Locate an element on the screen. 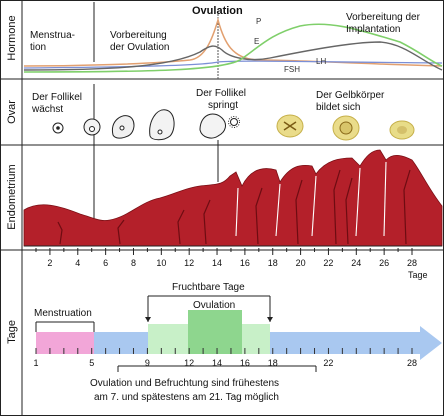 The width and height of the screenshot is (444, 416). endometrium-tick-label: 10 is located at coordinates (161, 263).